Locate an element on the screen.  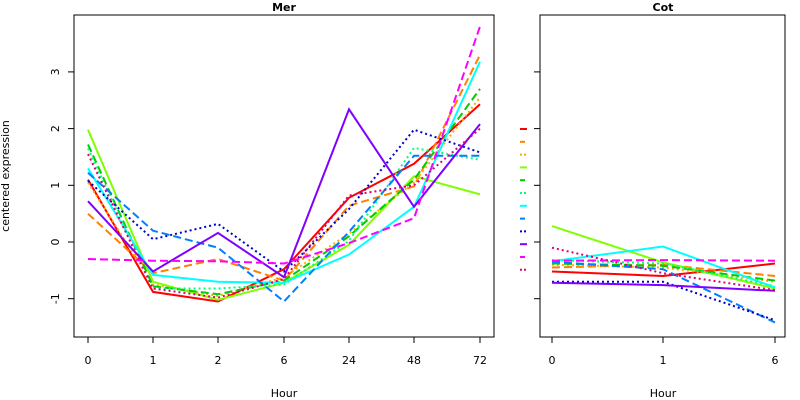
x-axis-label-cot: Hour is located at coordinates (663, 393).